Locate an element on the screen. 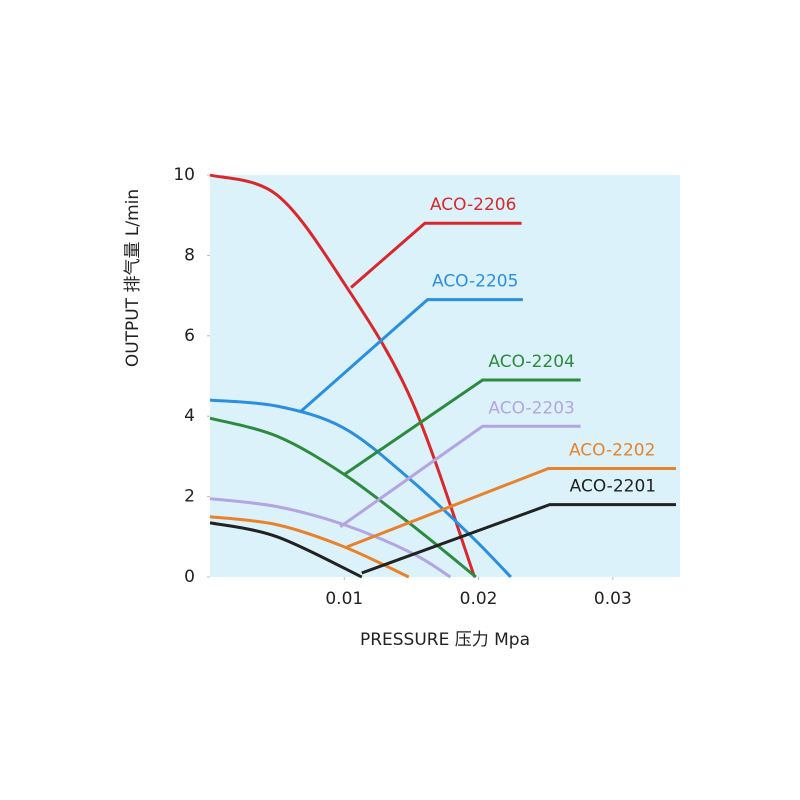 The image size is (800, 800). legend-label: ACO-2206 is located at coordinates (473, 205).